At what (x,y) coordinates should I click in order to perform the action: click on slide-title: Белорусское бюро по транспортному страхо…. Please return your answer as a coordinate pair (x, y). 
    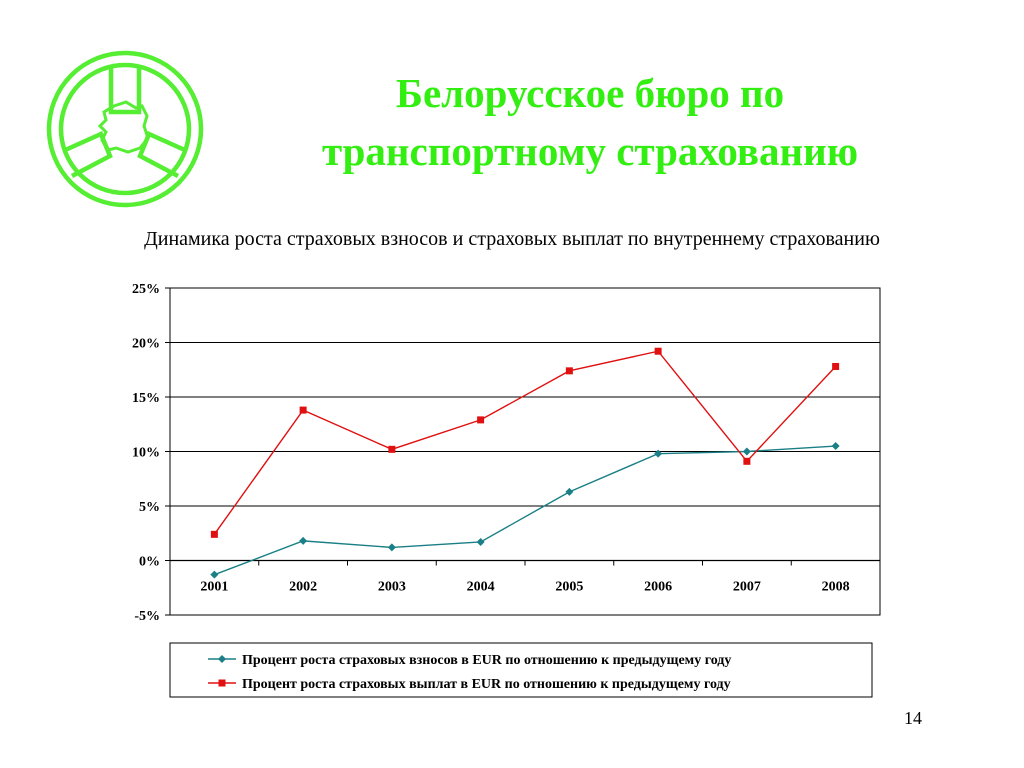
    Looking at the image, I should click on (590, 122).